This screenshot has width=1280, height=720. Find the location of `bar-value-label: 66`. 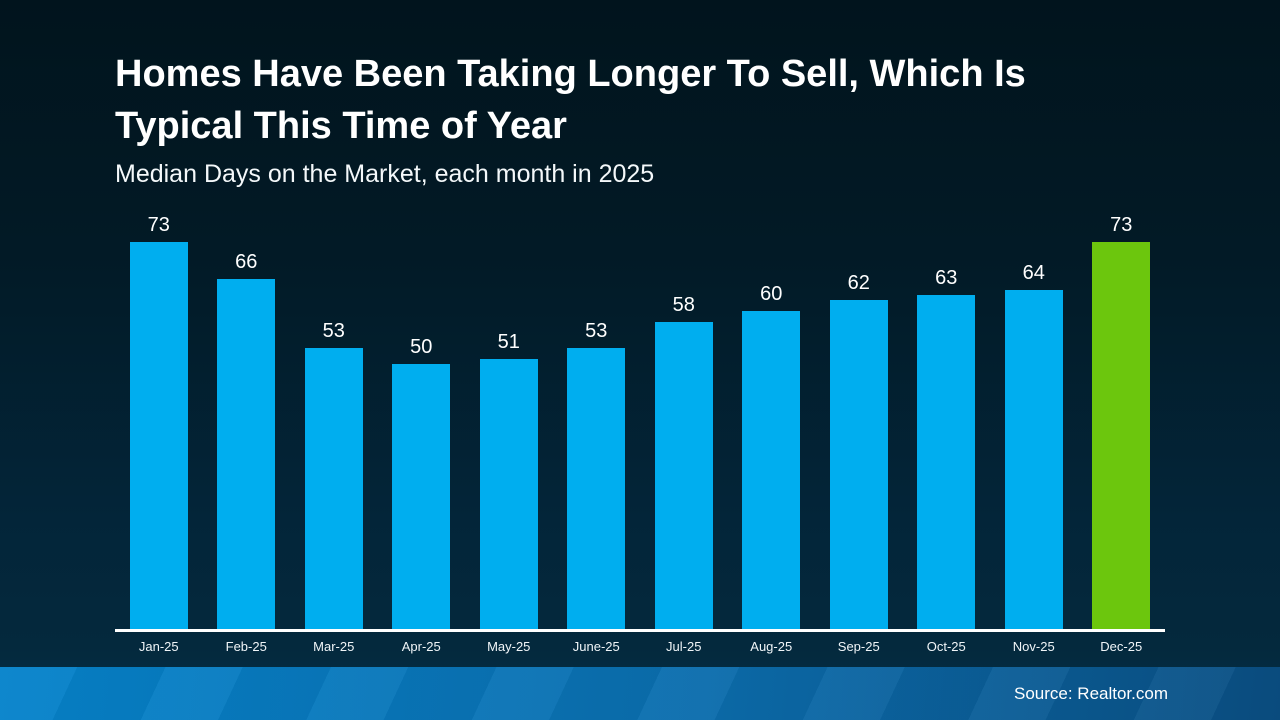

bar-value-label: 66 is located at coordinates (246, 262).